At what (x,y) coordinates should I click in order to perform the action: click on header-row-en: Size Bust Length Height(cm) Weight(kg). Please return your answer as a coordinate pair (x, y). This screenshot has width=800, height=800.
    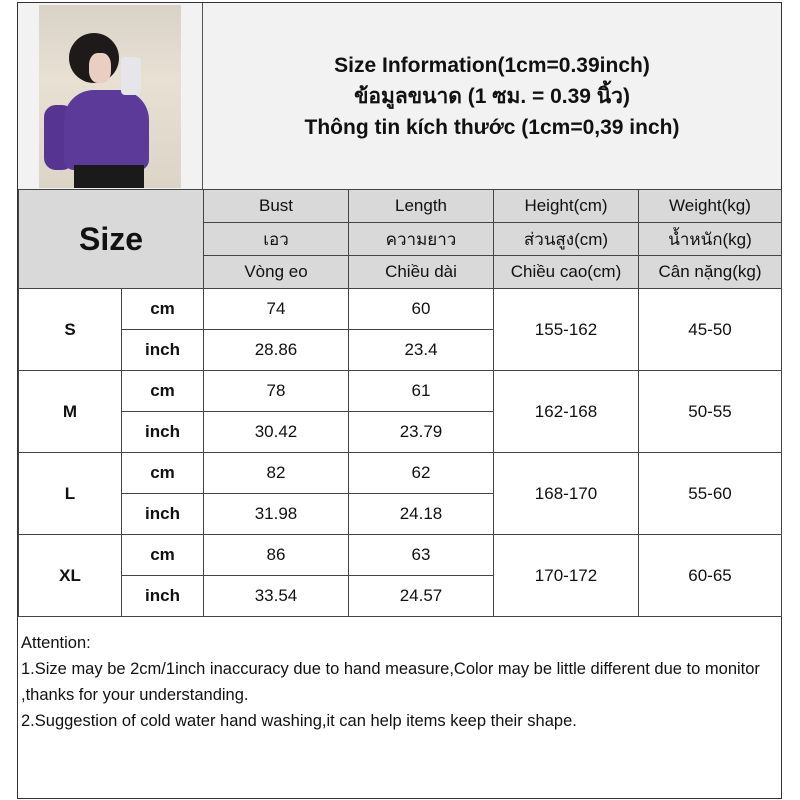
    Looking at the image, I should click on (400, 239).